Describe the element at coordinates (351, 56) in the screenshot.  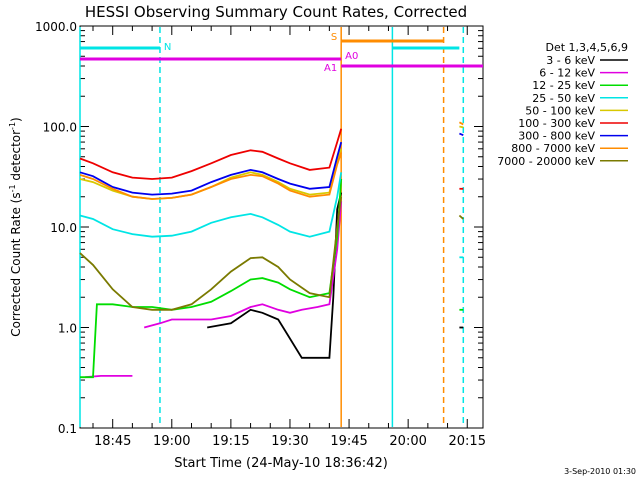
I see `flag-label: A0` at that location.